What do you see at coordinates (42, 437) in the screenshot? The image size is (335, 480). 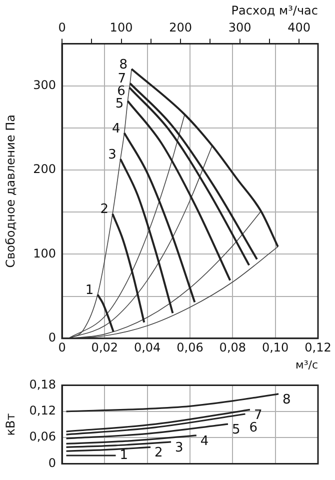 I see `y-tick-label: 0,06` at bounding box center [42, 437].